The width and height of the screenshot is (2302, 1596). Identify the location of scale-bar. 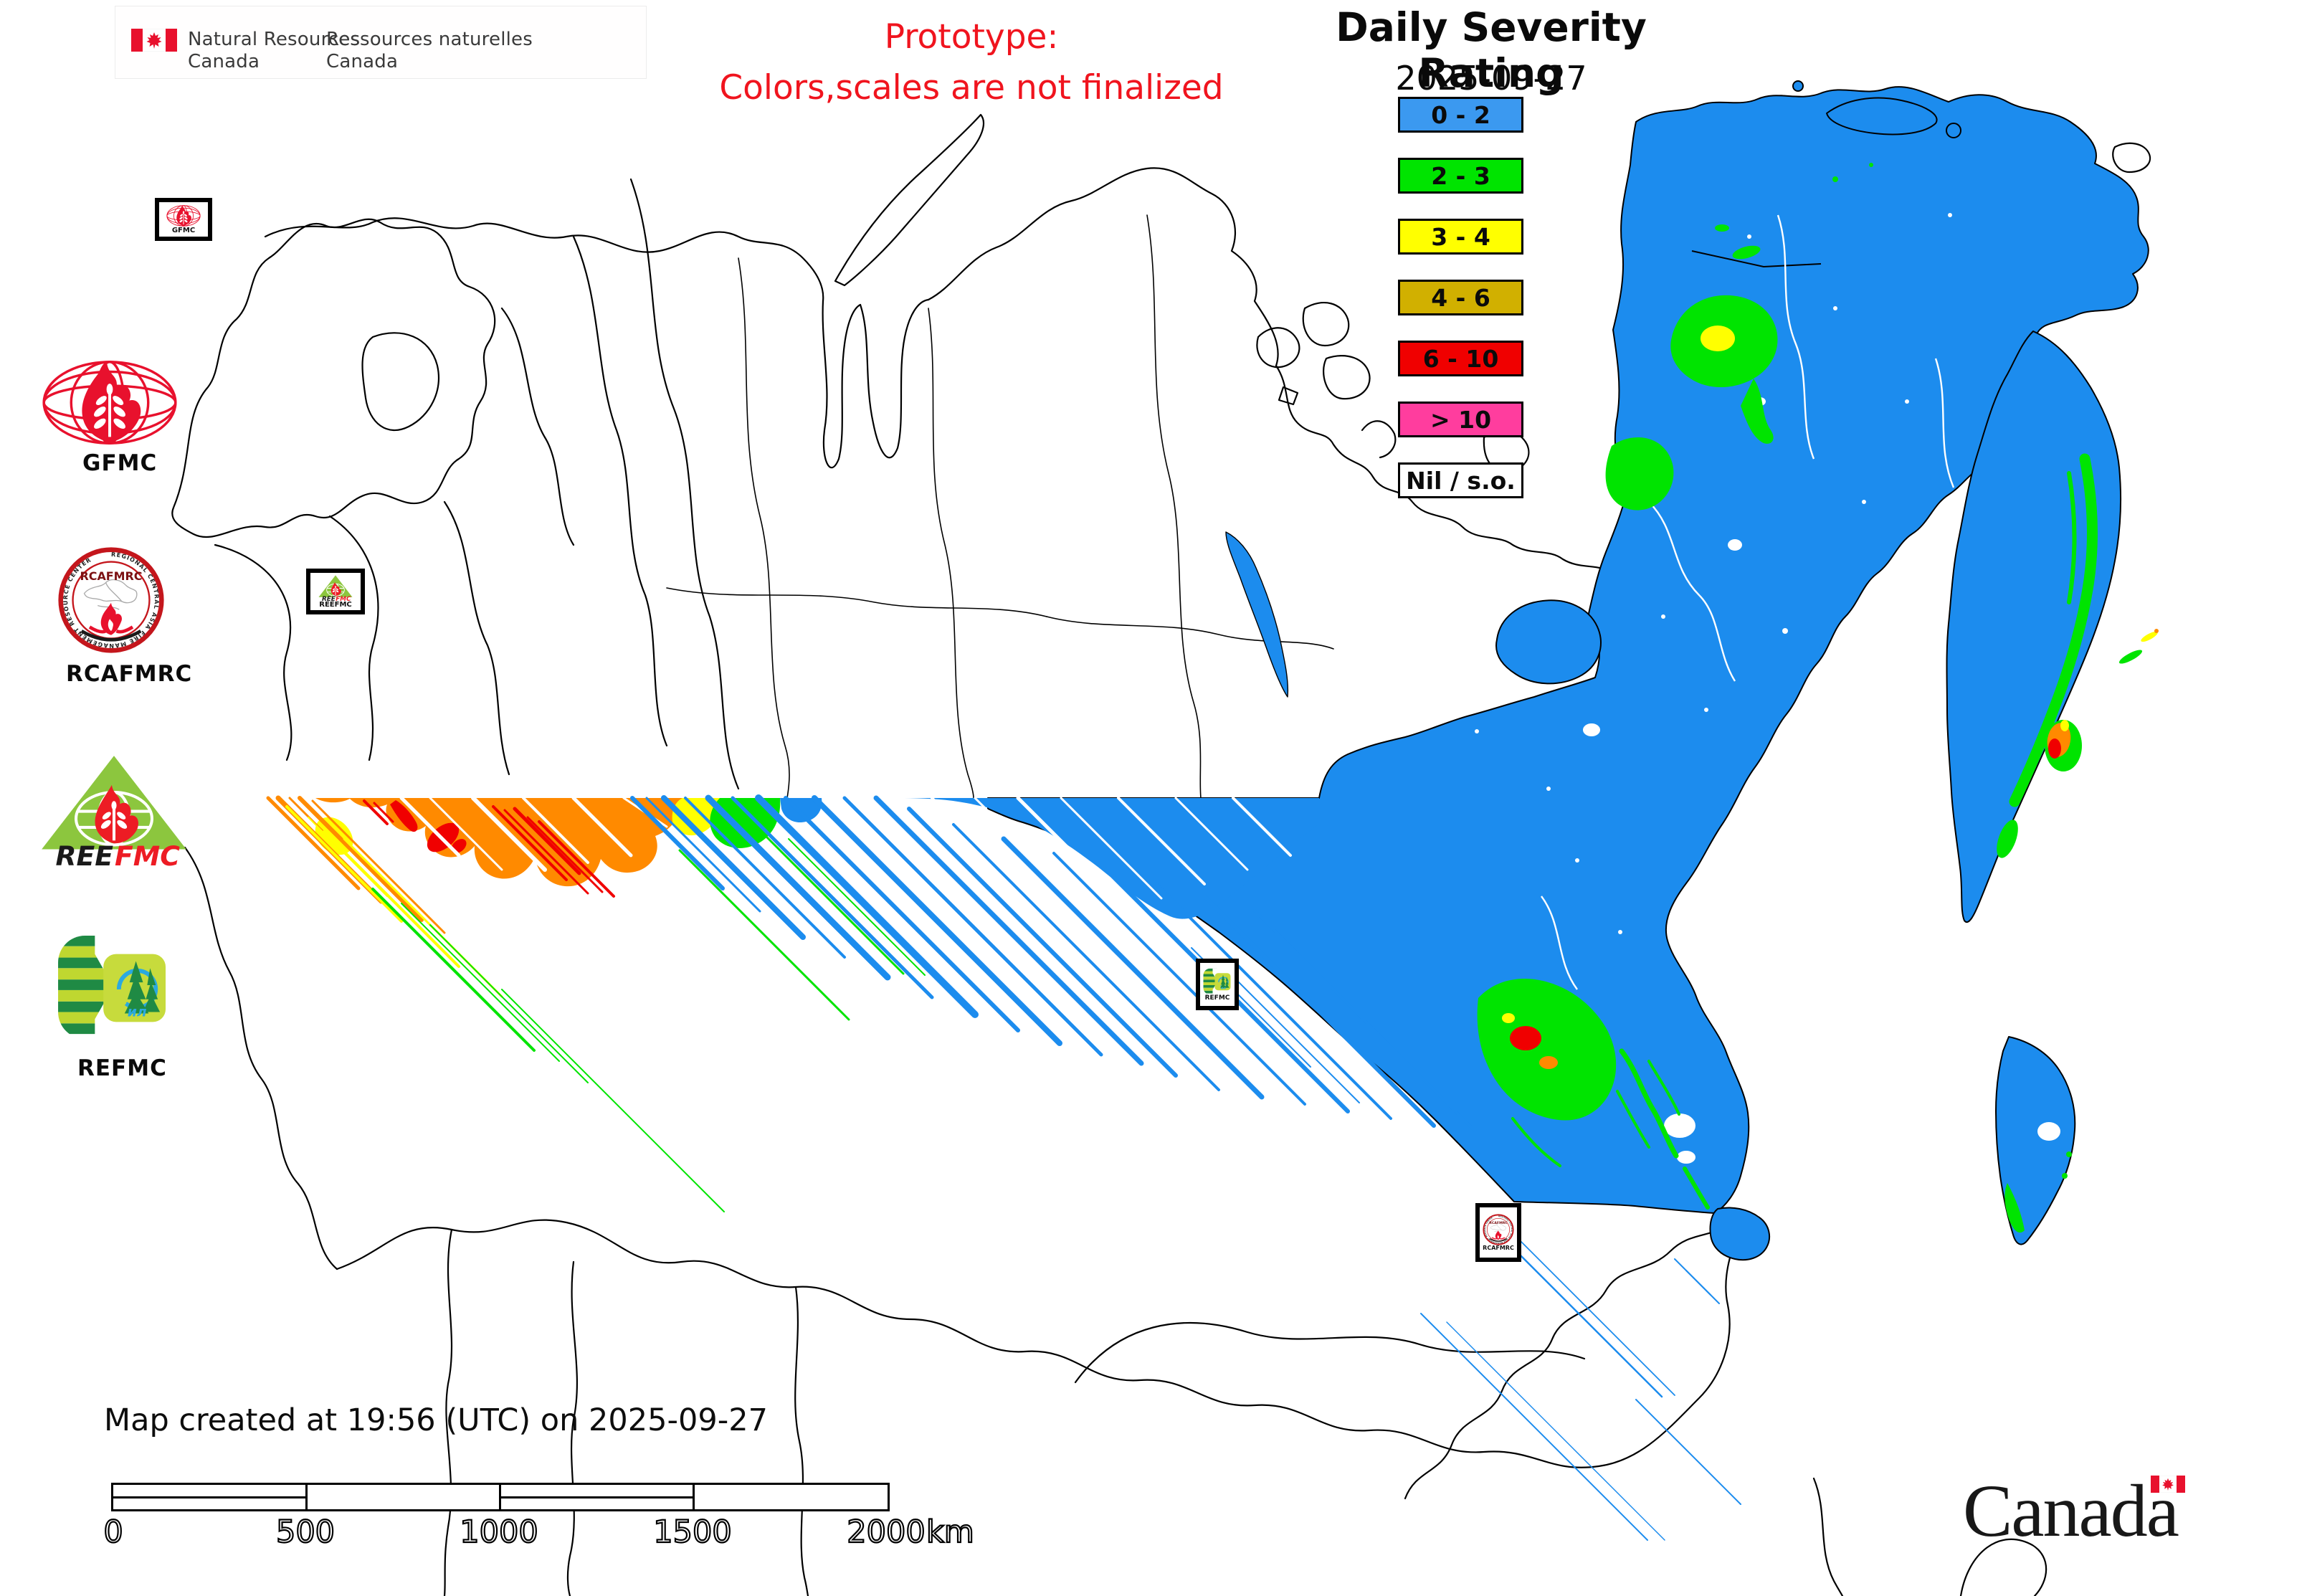
(501, 1497).